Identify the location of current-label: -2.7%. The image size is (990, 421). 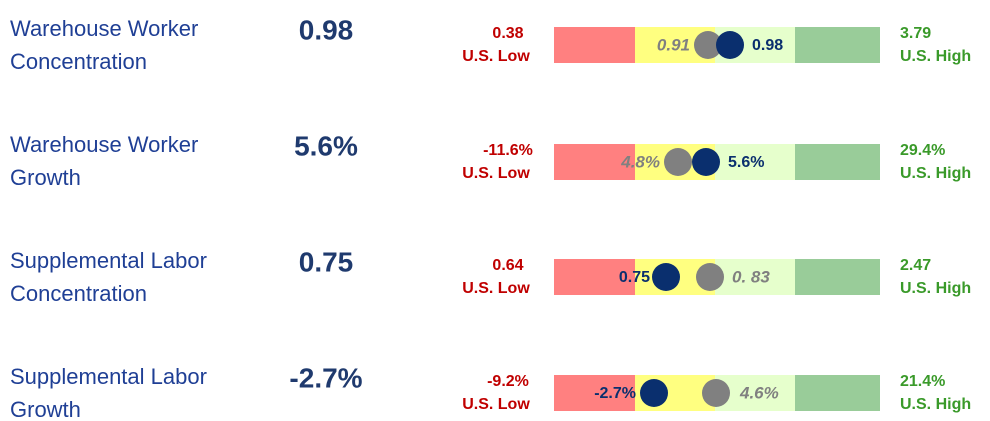
(615, 393).